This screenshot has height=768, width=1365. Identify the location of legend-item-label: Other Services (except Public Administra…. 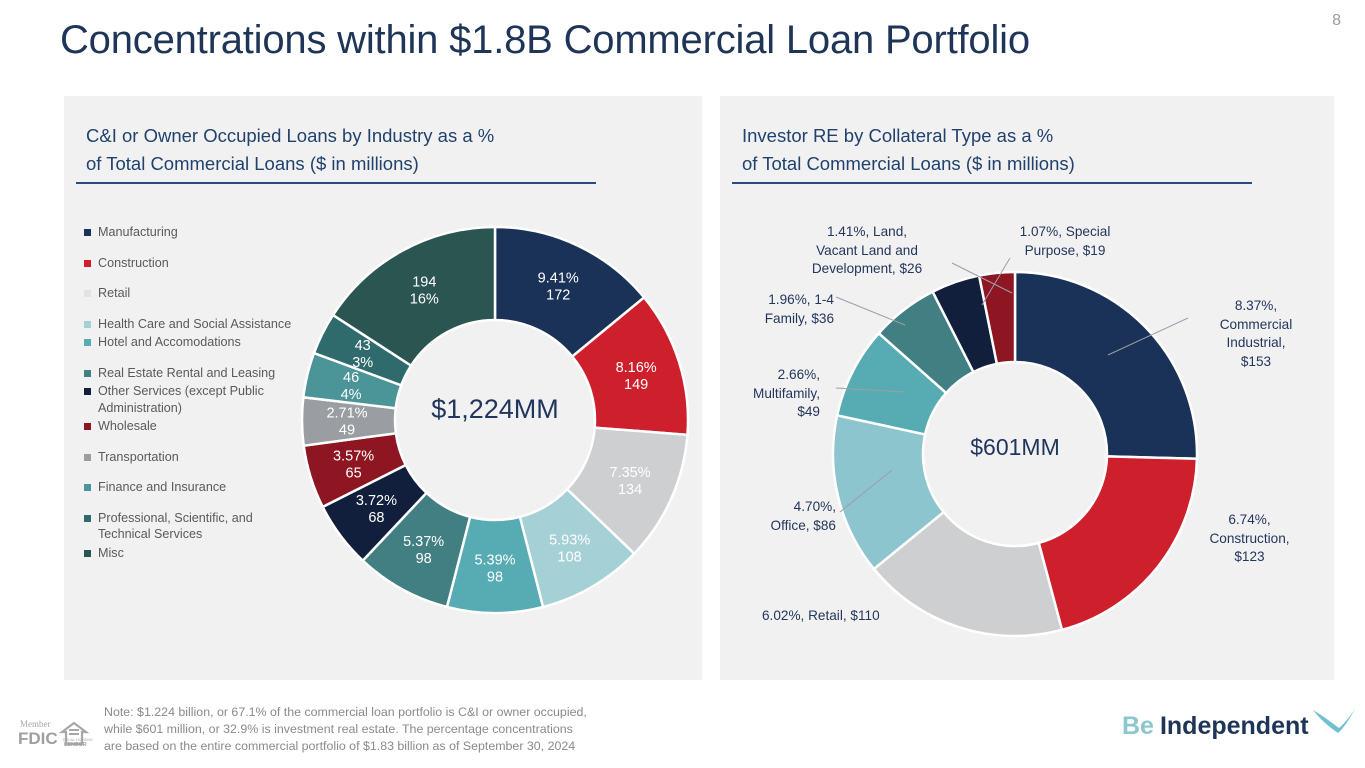
(181, 399).